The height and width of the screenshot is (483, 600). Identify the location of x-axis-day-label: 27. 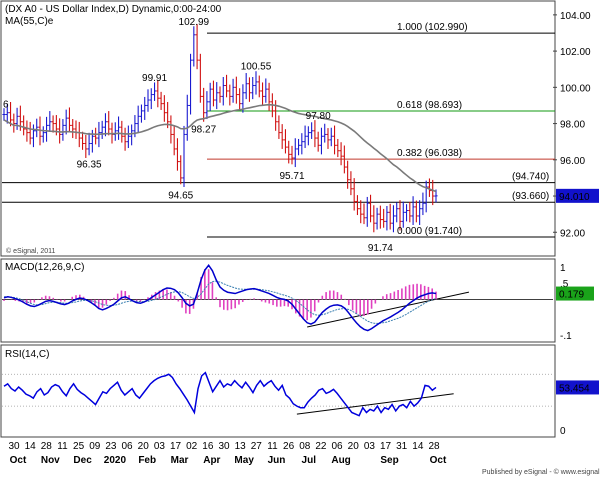
(257, 446).